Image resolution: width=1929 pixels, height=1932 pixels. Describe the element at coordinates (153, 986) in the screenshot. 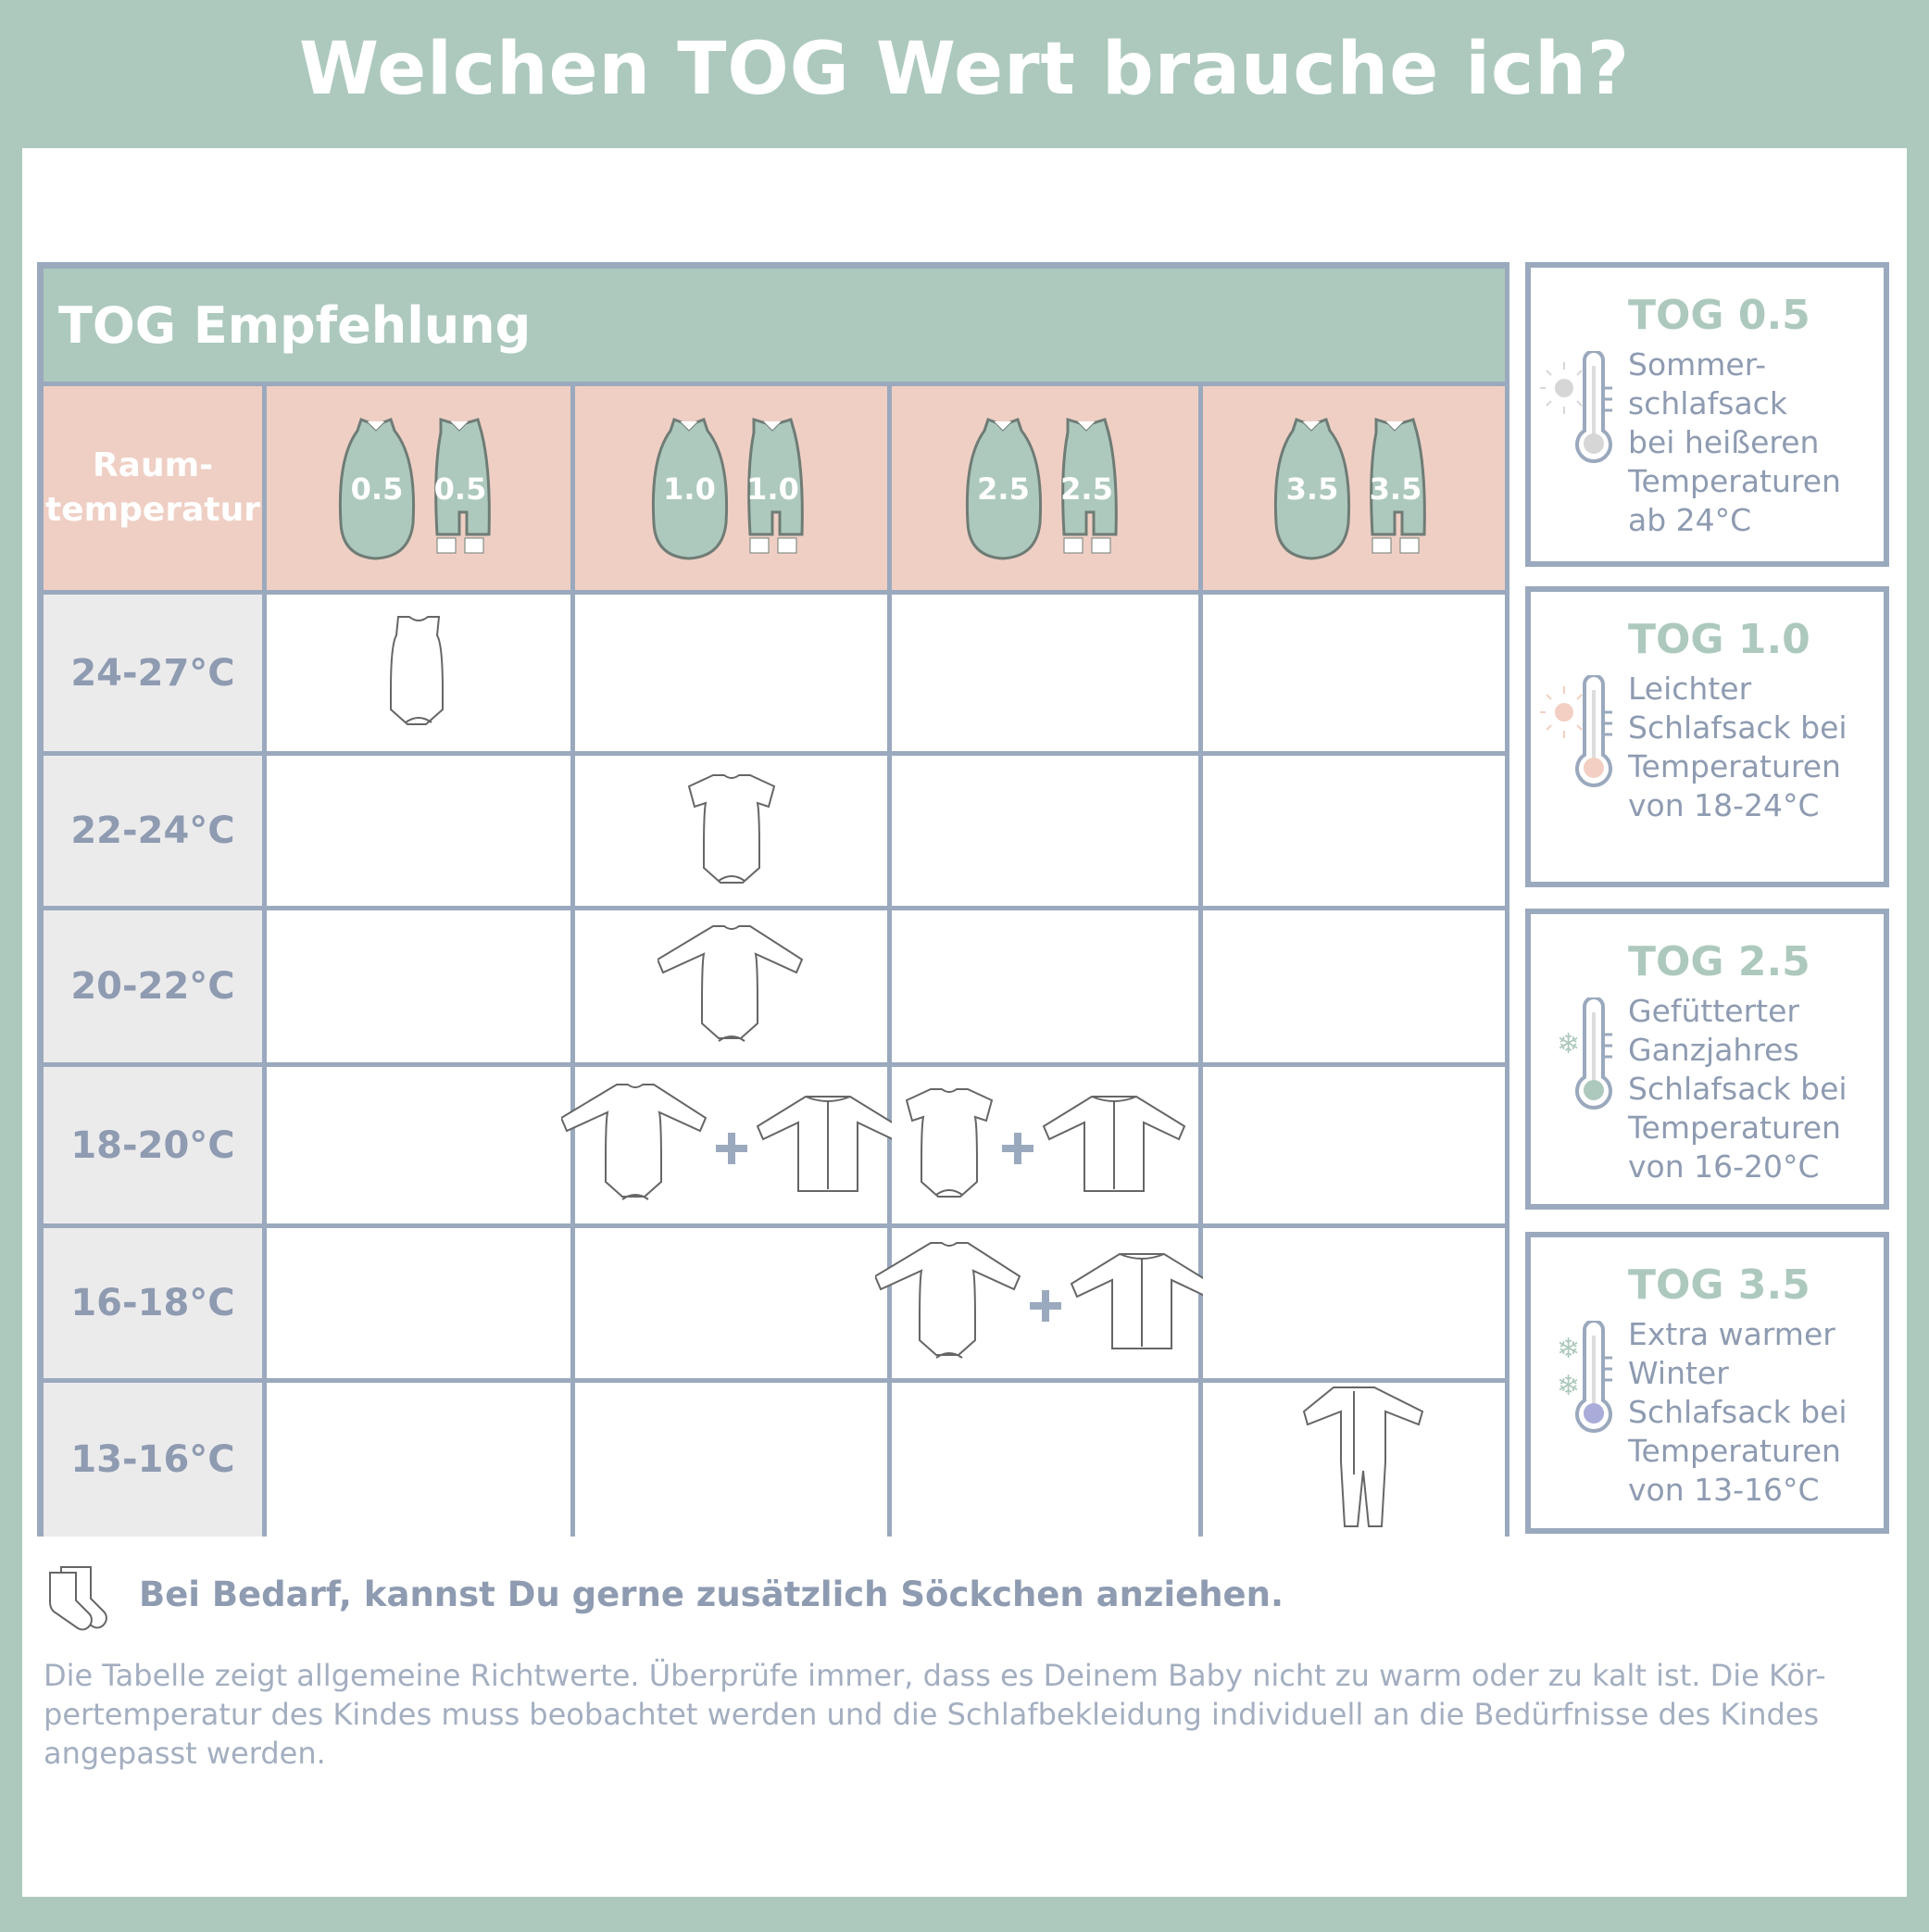

I see `row-label-temperature: 20-22°C` at that location.